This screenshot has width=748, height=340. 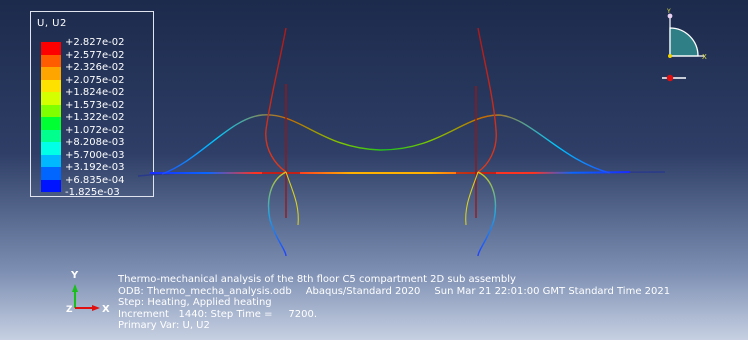 What do you see at coordinates (386, 144) in the screenshot?
I see `slab-arc` at bounding box center [386, 144].